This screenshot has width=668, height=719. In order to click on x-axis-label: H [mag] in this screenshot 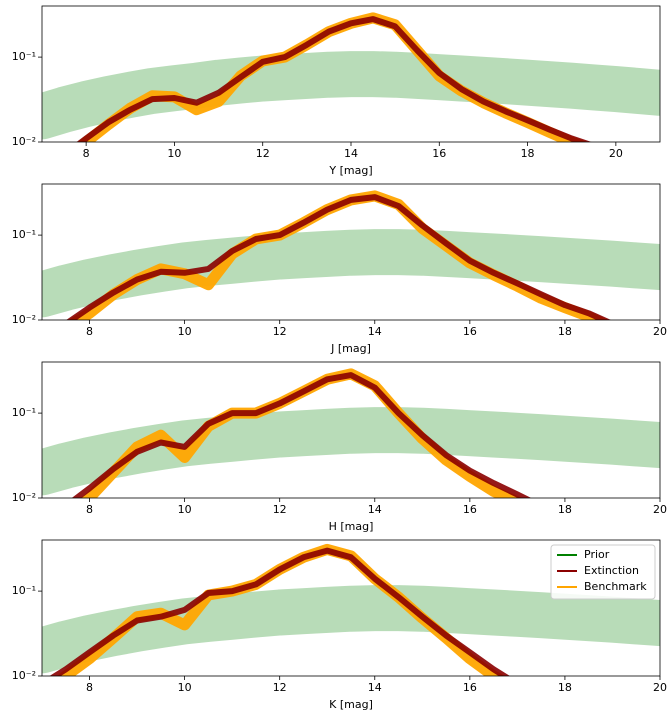, I will do `click(351, 526)`.